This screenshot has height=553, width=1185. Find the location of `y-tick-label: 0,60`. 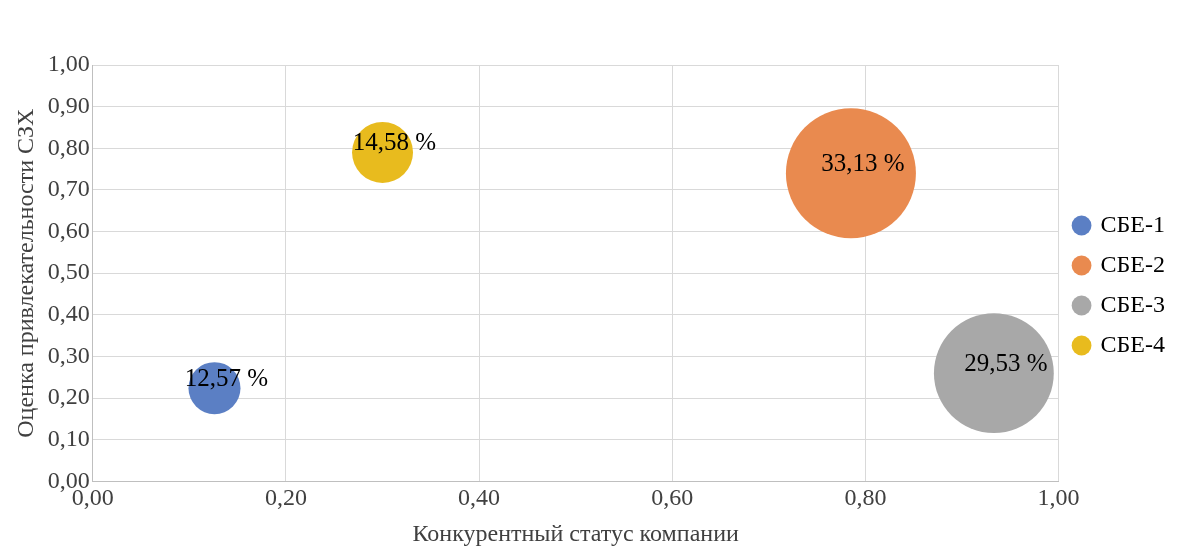

y-tick-label: 0,60 is located at coordinates (68, 229).